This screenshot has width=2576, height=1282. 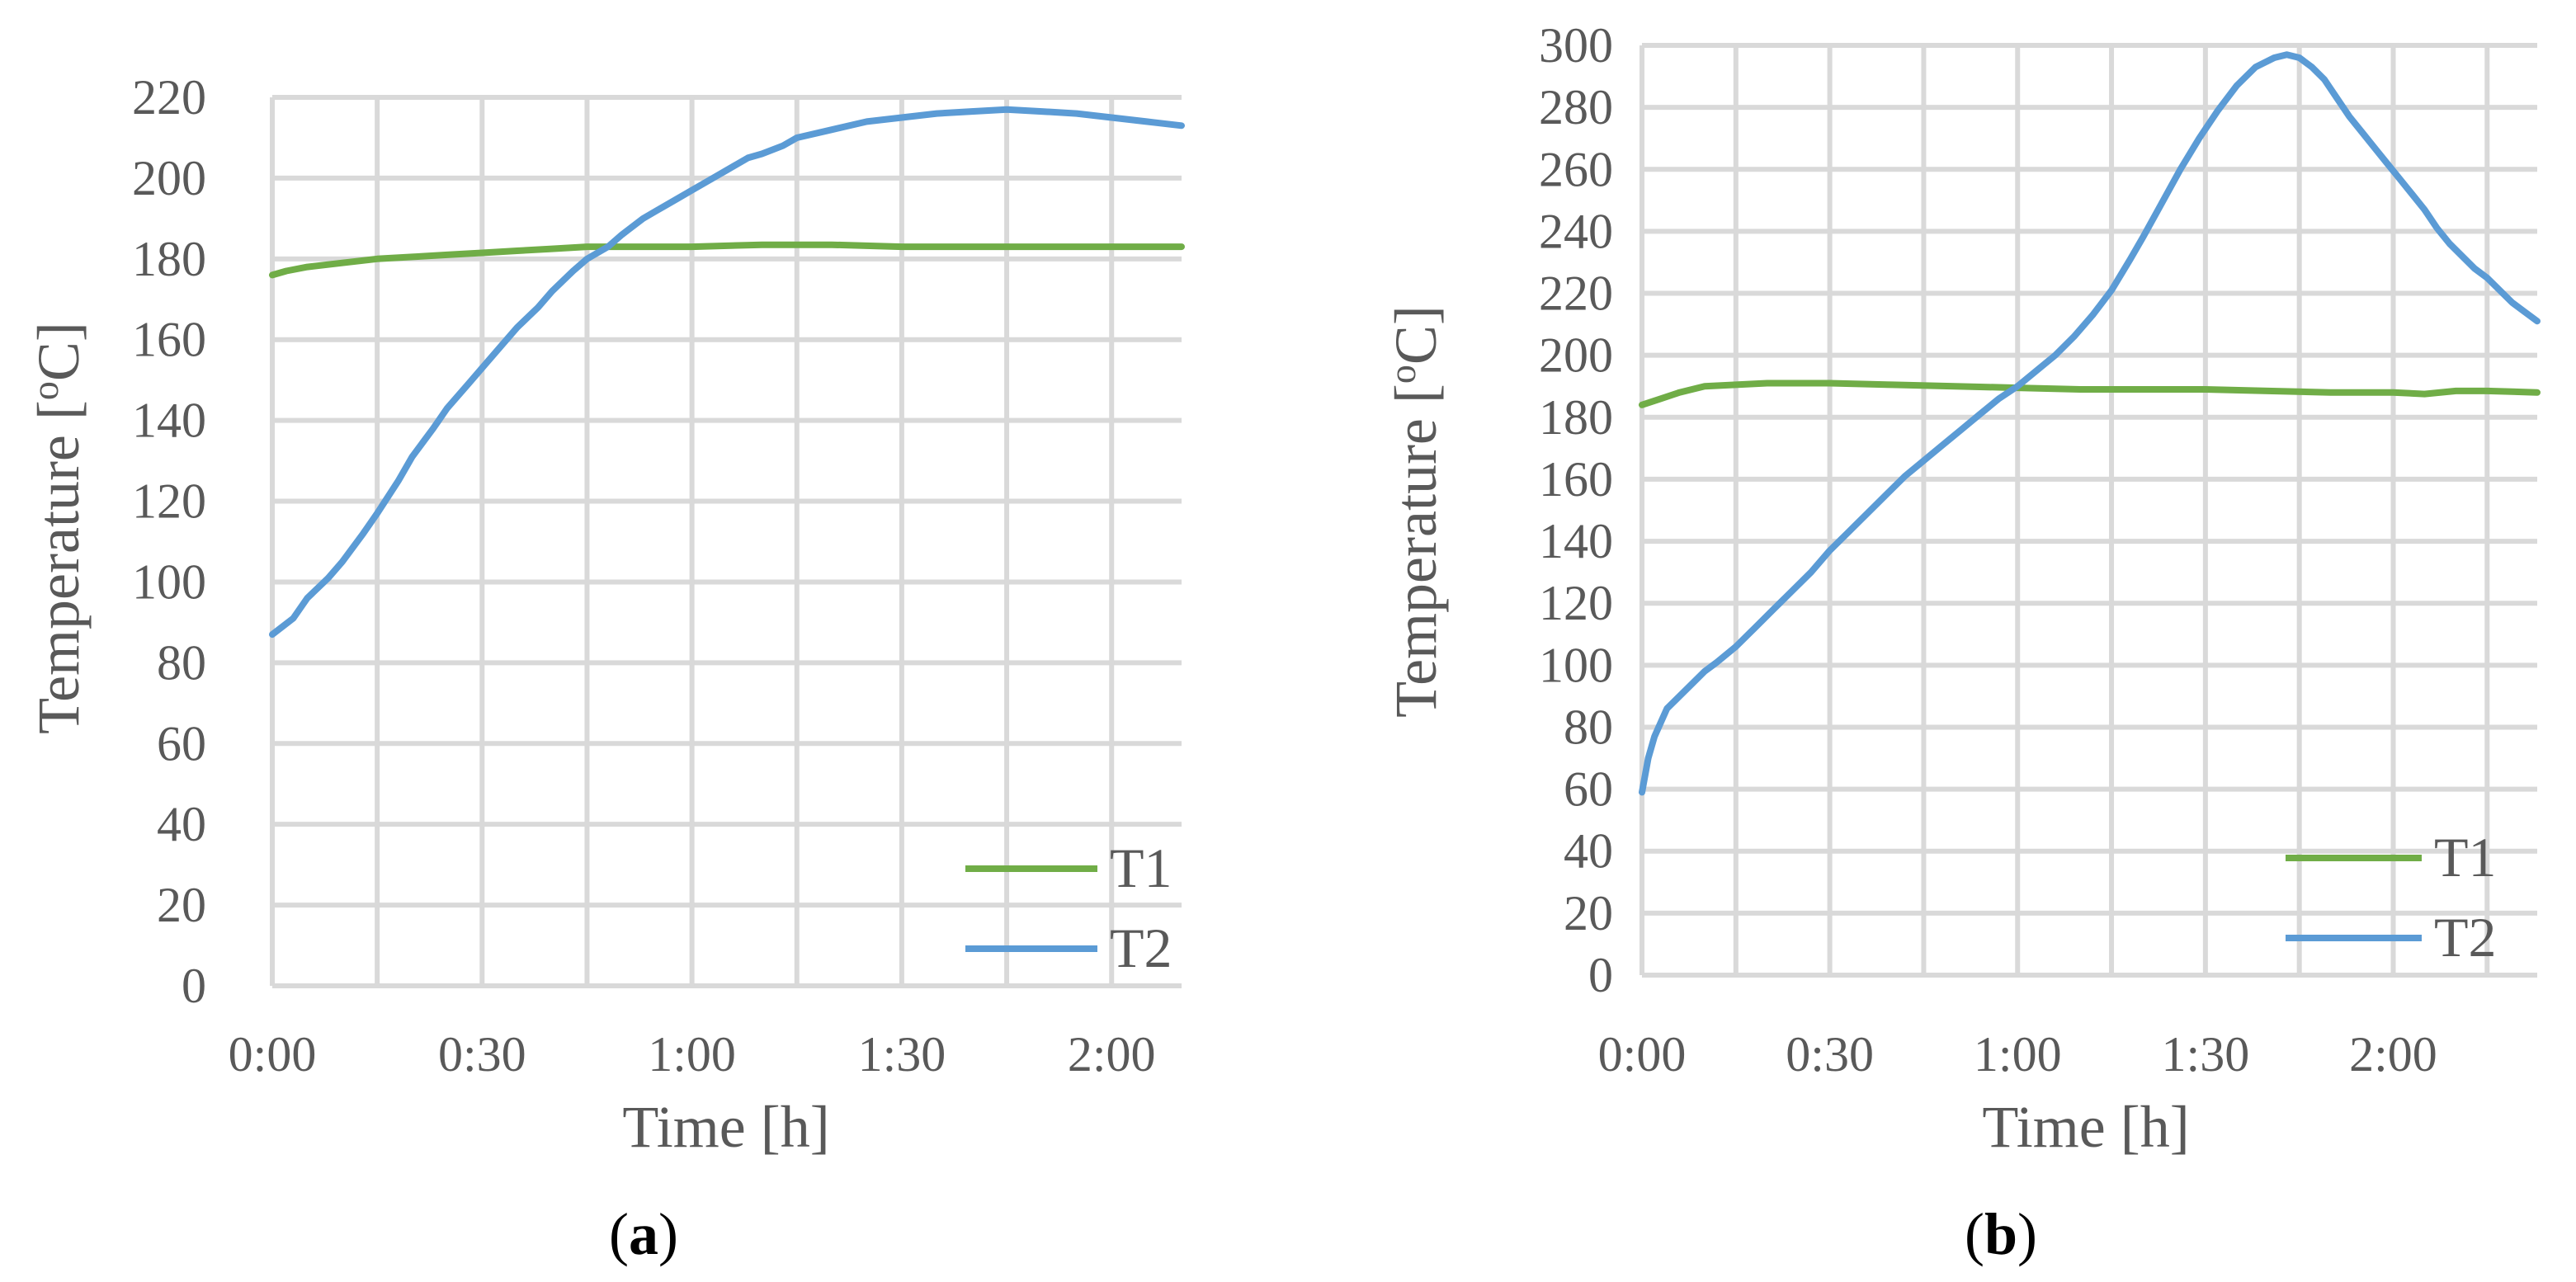 What do you see at coordinates (2465, 937) in the screenshot?
I see `legend-label-t2-b: T2` at bounding box center [2465, 937].